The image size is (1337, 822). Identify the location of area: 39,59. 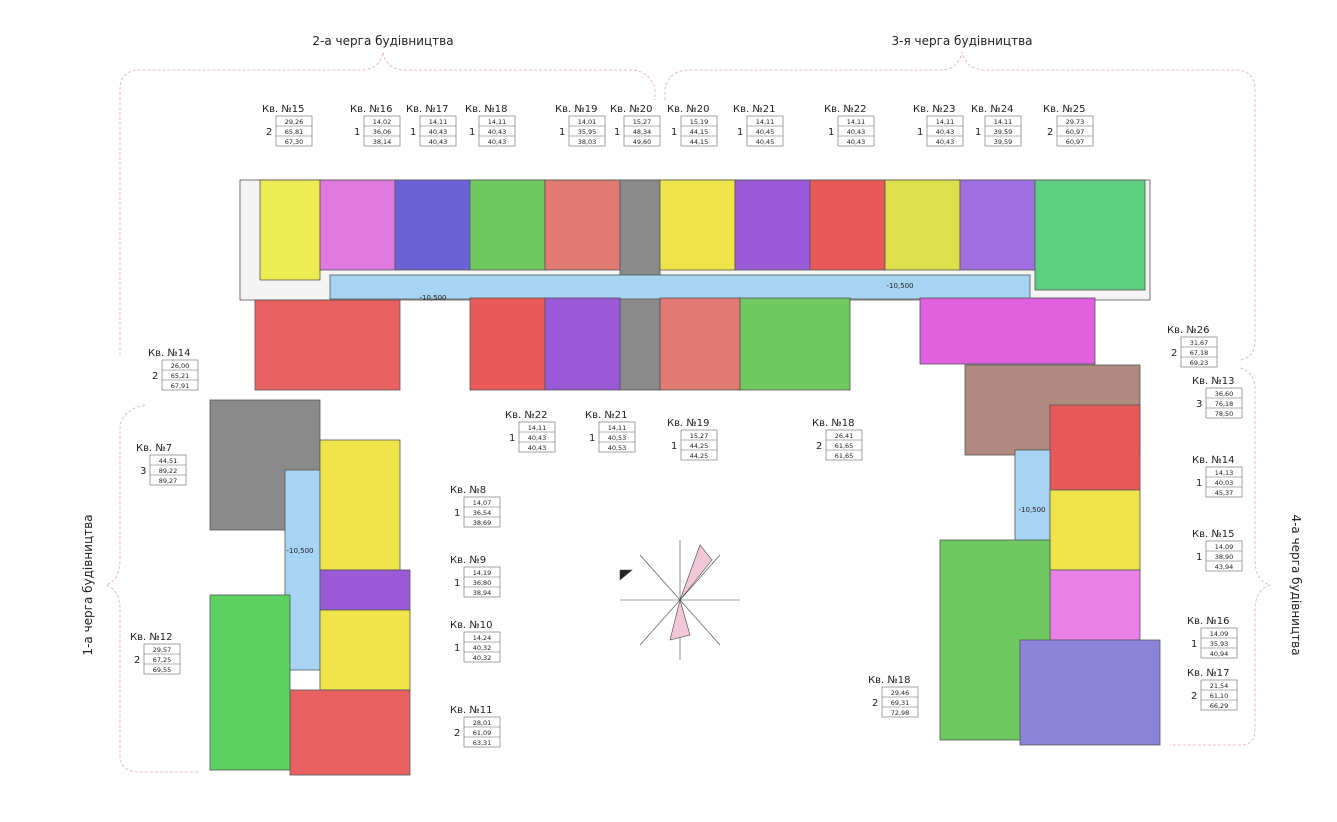
(1003, 132).